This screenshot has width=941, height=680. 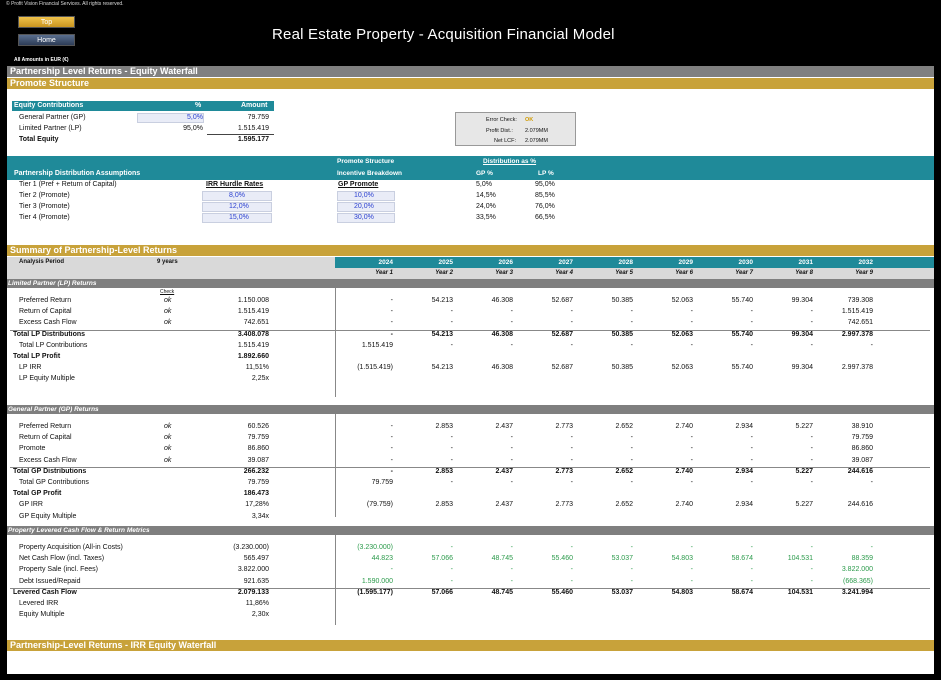 What do you see at coordinates (52, 117) in the screenshot?
I see `equity-row-label: General Partner (GP)` at bounding box center [52, 117].